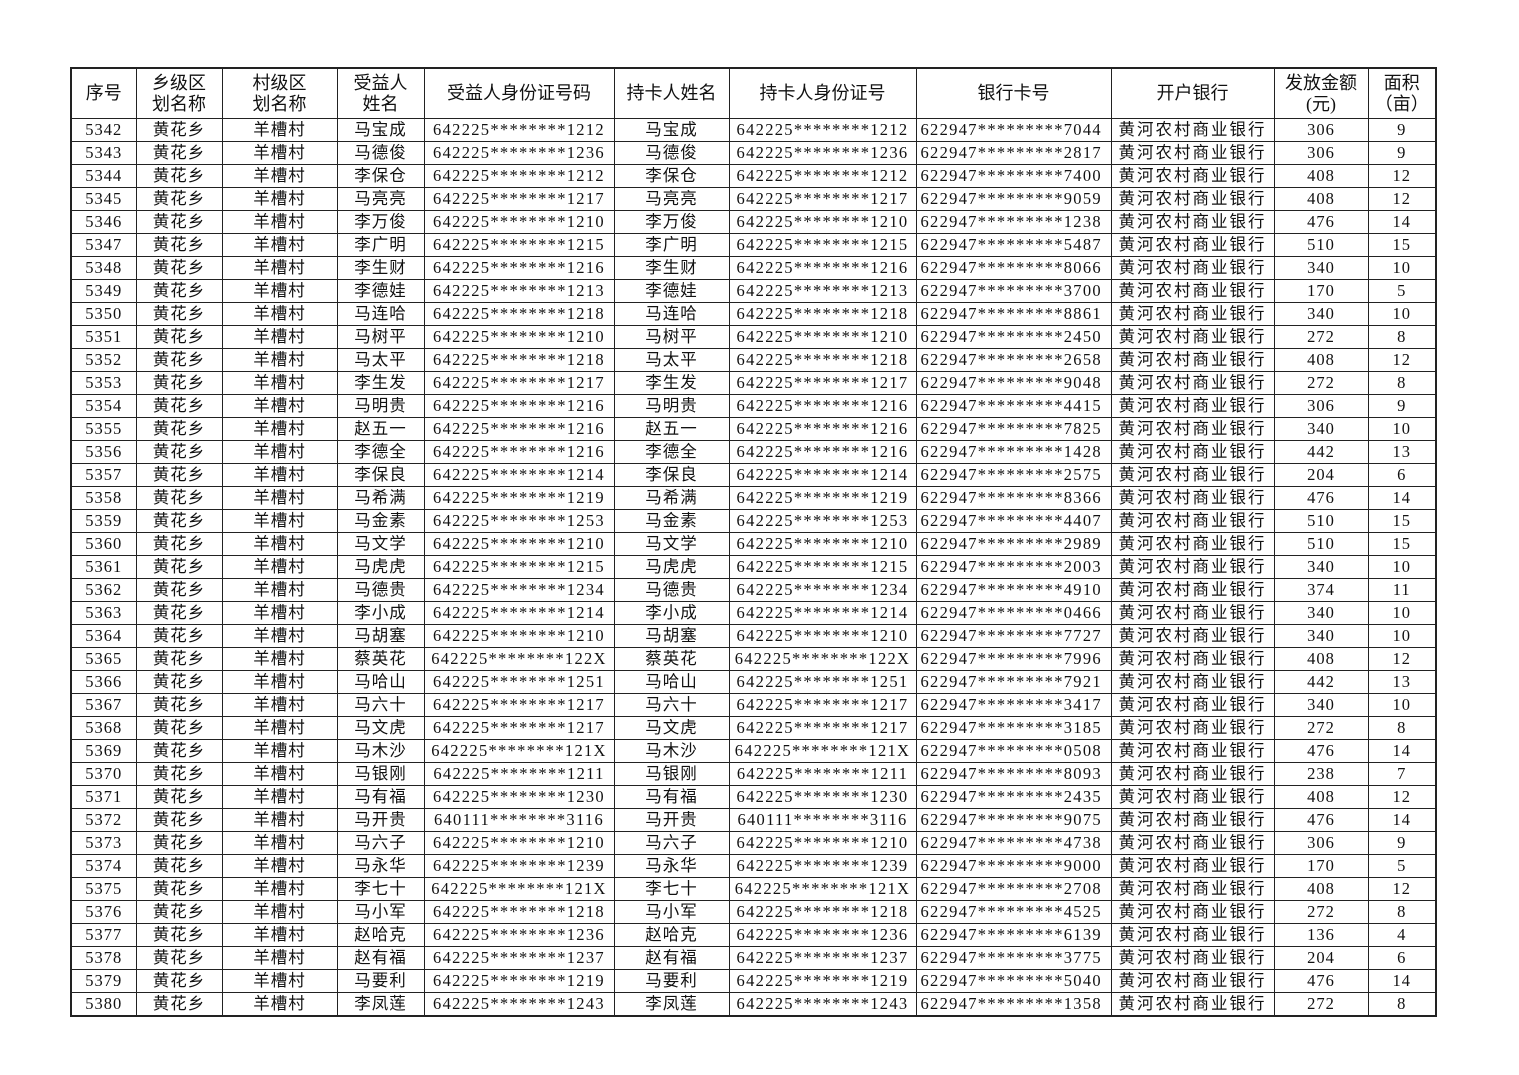 The width and height of the screenshot is (1519, 1075). What do you see at coordinates (671, 314) in the screenshot?
I see `cell-cardholder-name: 马连哈` at bounding box center [671, 314].